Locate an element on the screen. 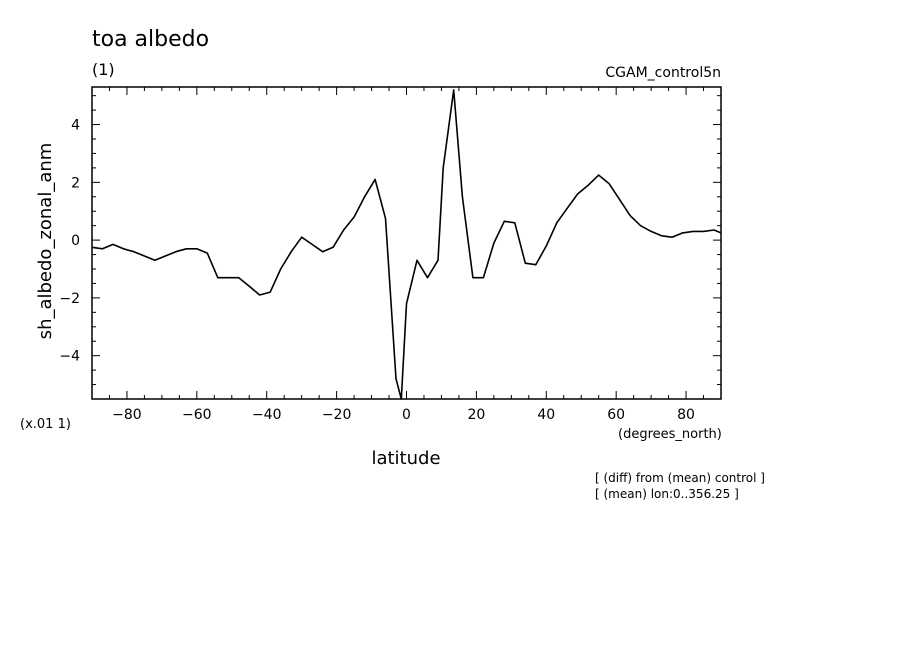  x-tick-label: 80 is located at coordinates (686, 415).